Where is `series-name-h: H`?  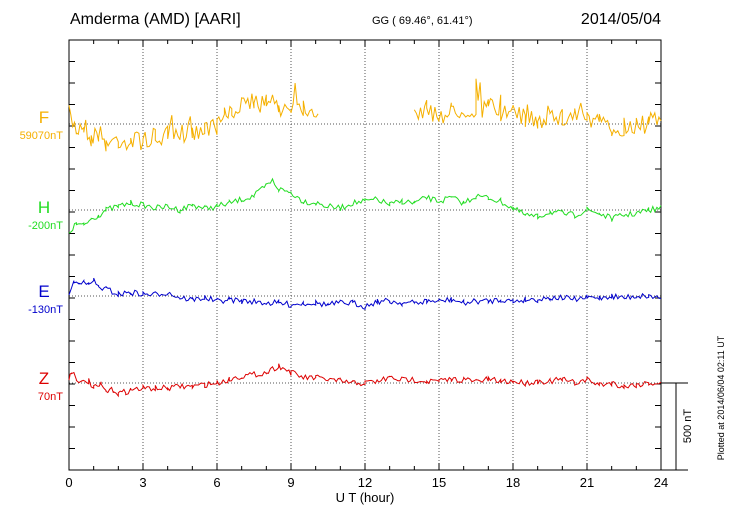
series-name-h: H is located at coordinates (44, 207).